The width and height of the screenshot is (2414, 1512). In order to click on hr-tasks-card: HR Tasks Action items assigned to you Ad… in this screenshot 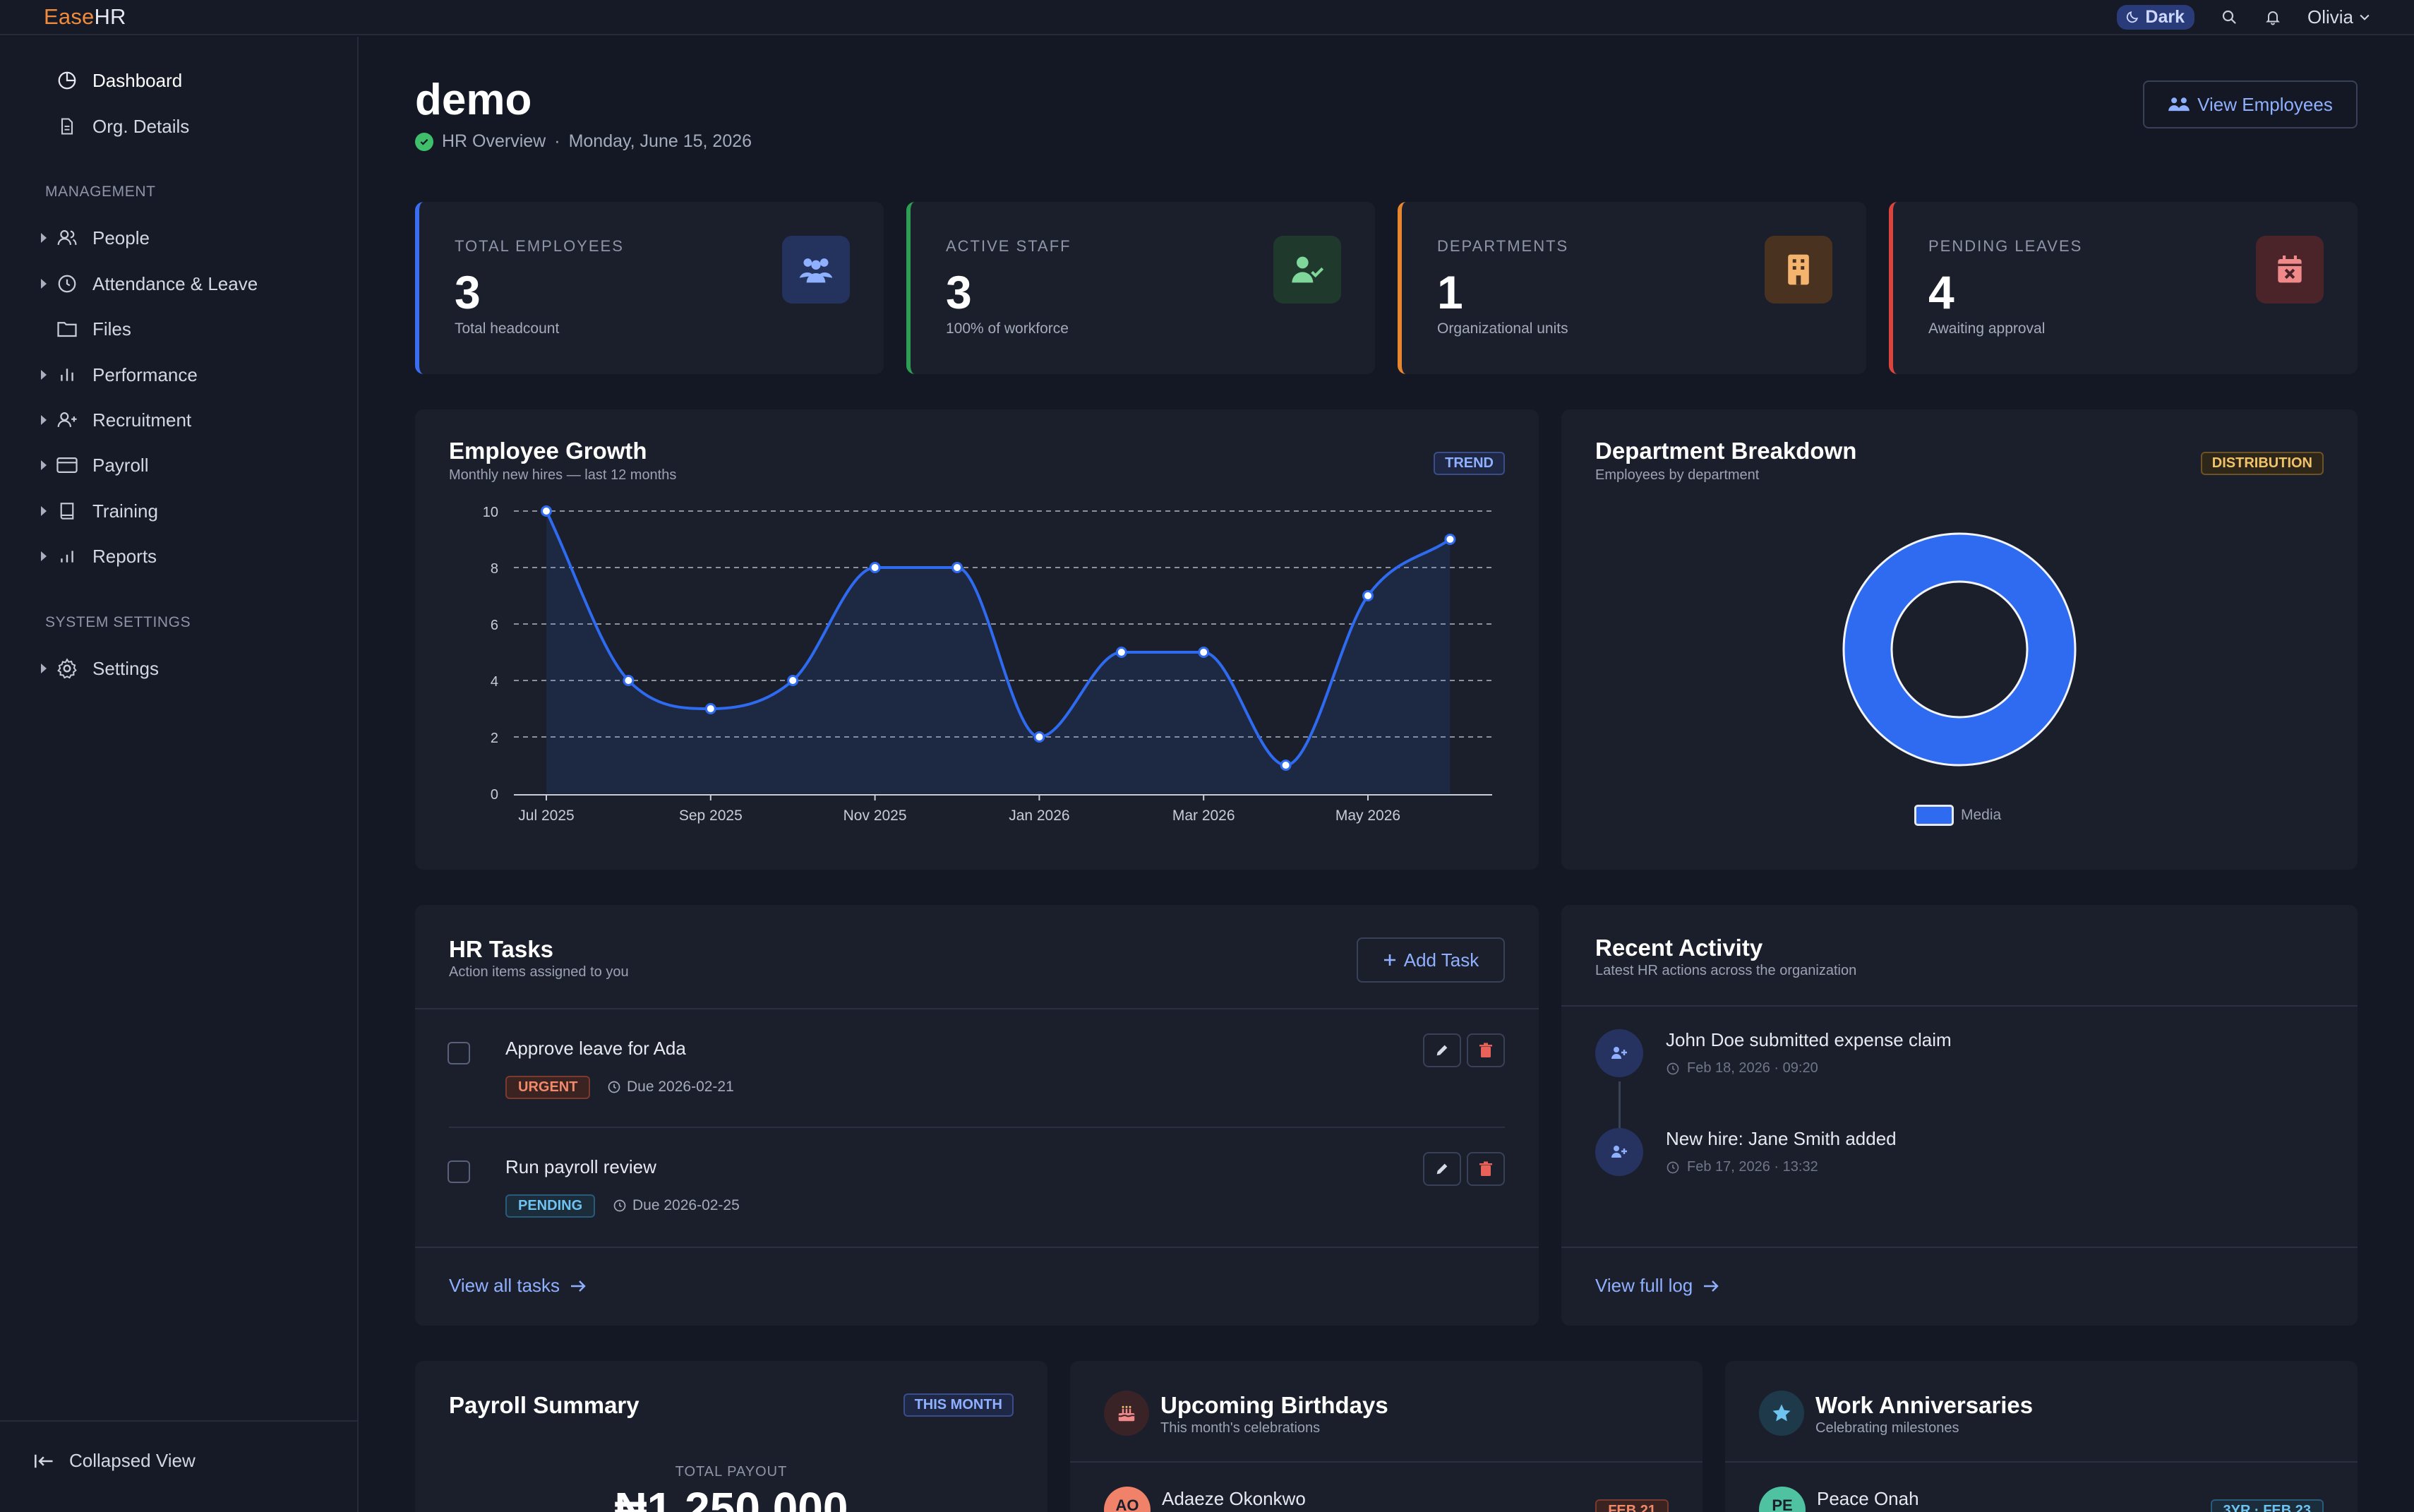, I will do `click(977, 1116)`.